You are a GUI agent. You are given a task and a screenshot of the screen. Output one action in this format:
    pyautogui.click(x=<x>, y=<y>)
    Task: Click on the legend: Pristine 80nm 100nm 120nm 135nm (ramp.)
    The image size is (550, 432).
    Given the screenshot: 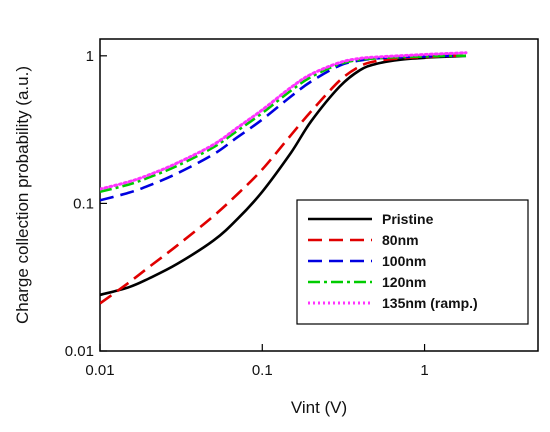 What is the action you would take?
    pyautogui.click(x=412, y=262)
    